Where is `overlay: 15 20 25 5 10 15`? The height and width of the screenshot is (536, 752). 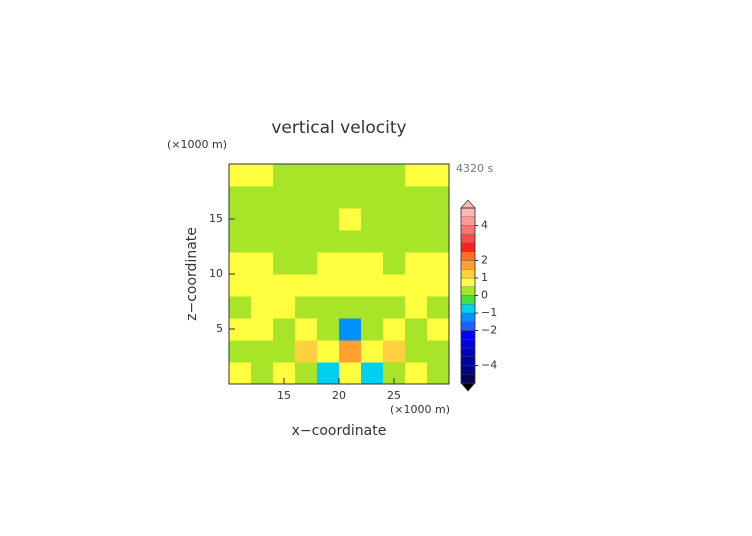
overlay: 15 20 25 5 10 15 is located at coordinates (329, 282).